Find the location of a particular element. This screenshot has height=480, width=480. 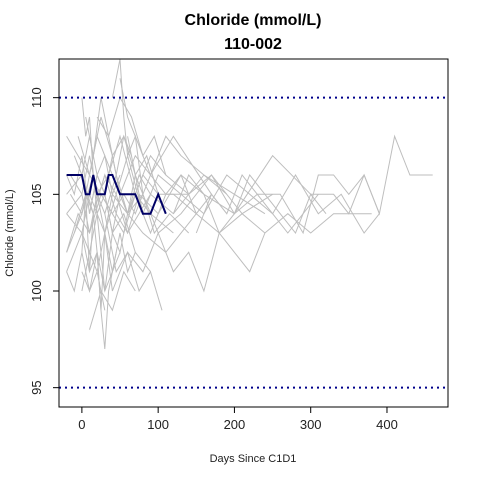

y-tick-label: 95 is located at coordinates (36, 387).